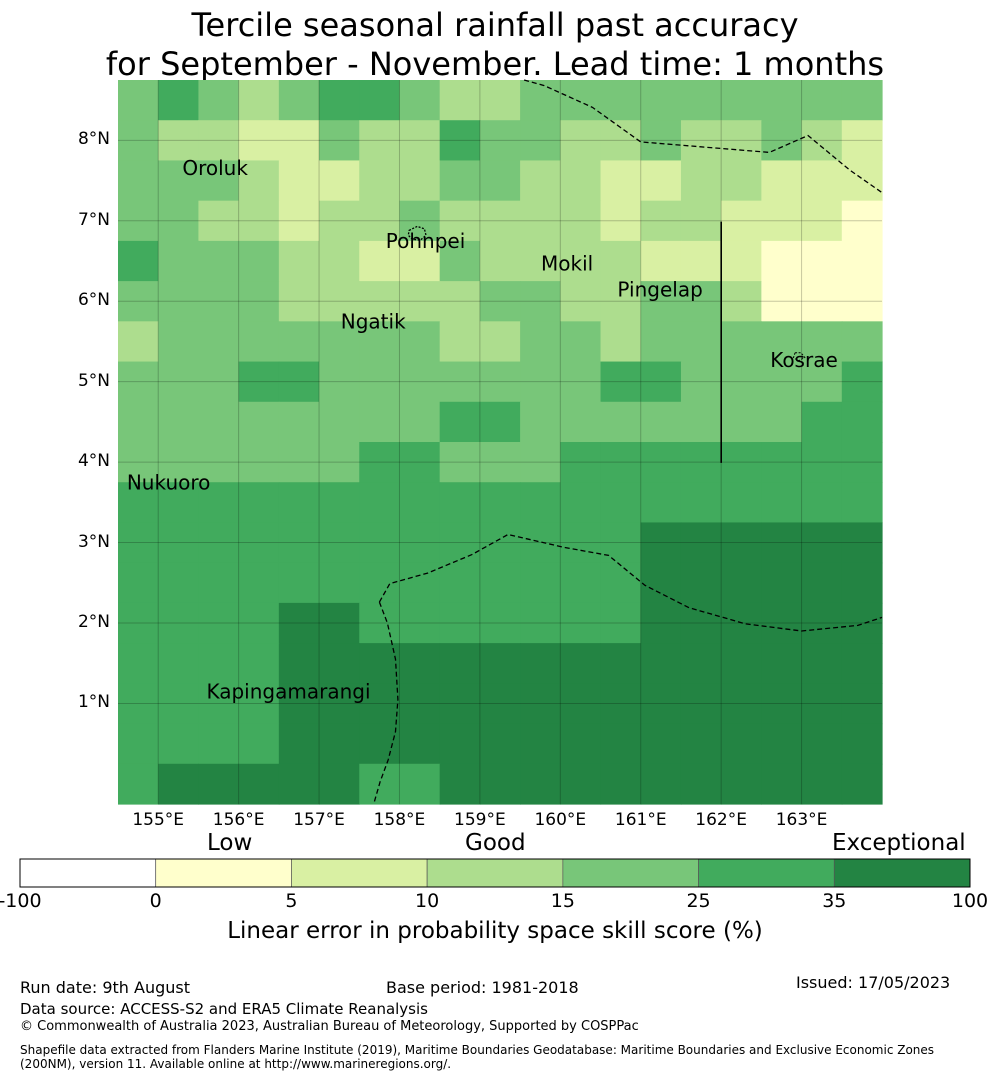 Image resolution: width=990 pixels, height=1080 pixels. I want to click on run-date: Run date: 9th August, so click(105, 987).